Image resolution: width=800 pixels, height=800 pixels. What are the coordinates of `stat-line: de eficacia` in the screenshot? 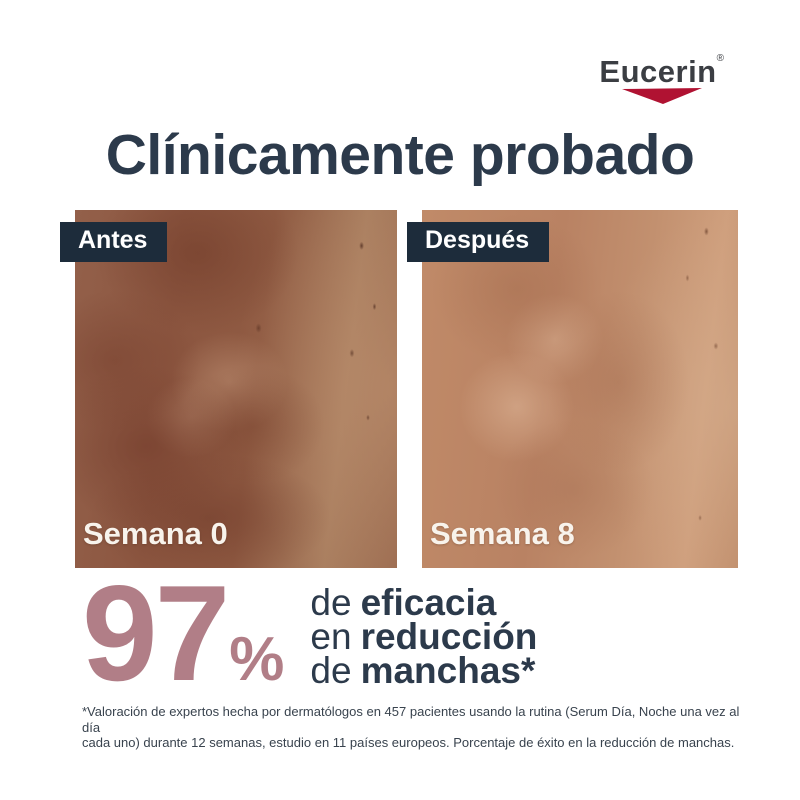 It's located at (423, 602).